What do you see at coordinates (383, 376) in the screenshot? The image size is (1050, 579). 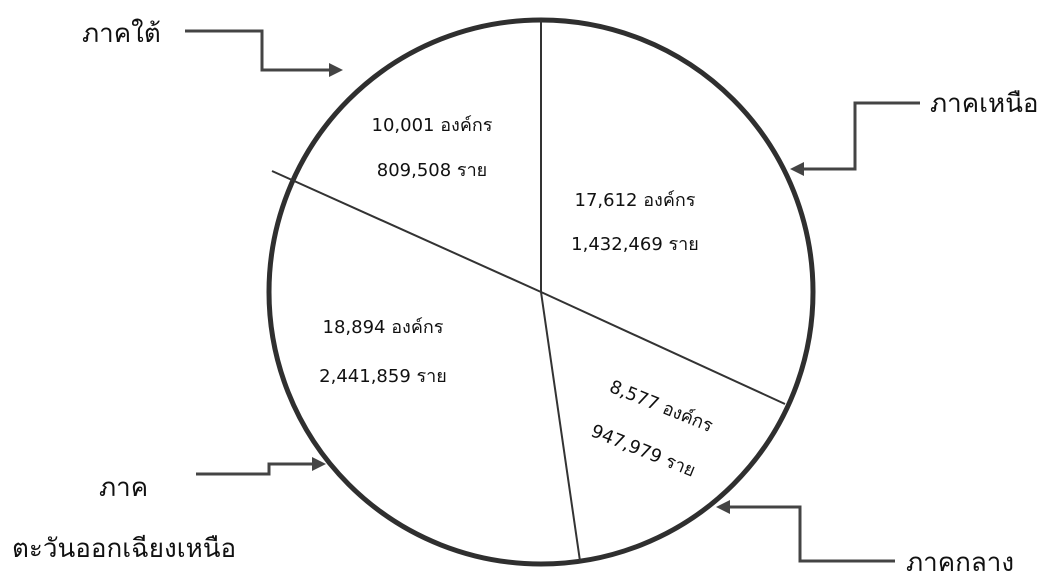 I see `slice-northeast-members-label: 2,441,859 ราย` at bounding box center [383, 376].